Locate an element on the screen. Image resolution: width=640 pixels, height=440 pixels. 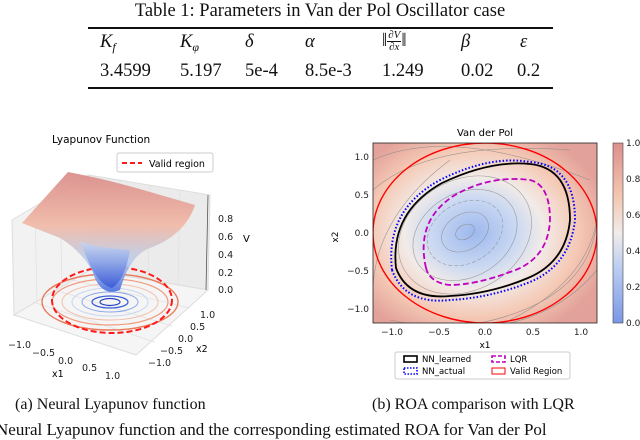
value-beta: 0.02 is located at coordinates (477, 71).